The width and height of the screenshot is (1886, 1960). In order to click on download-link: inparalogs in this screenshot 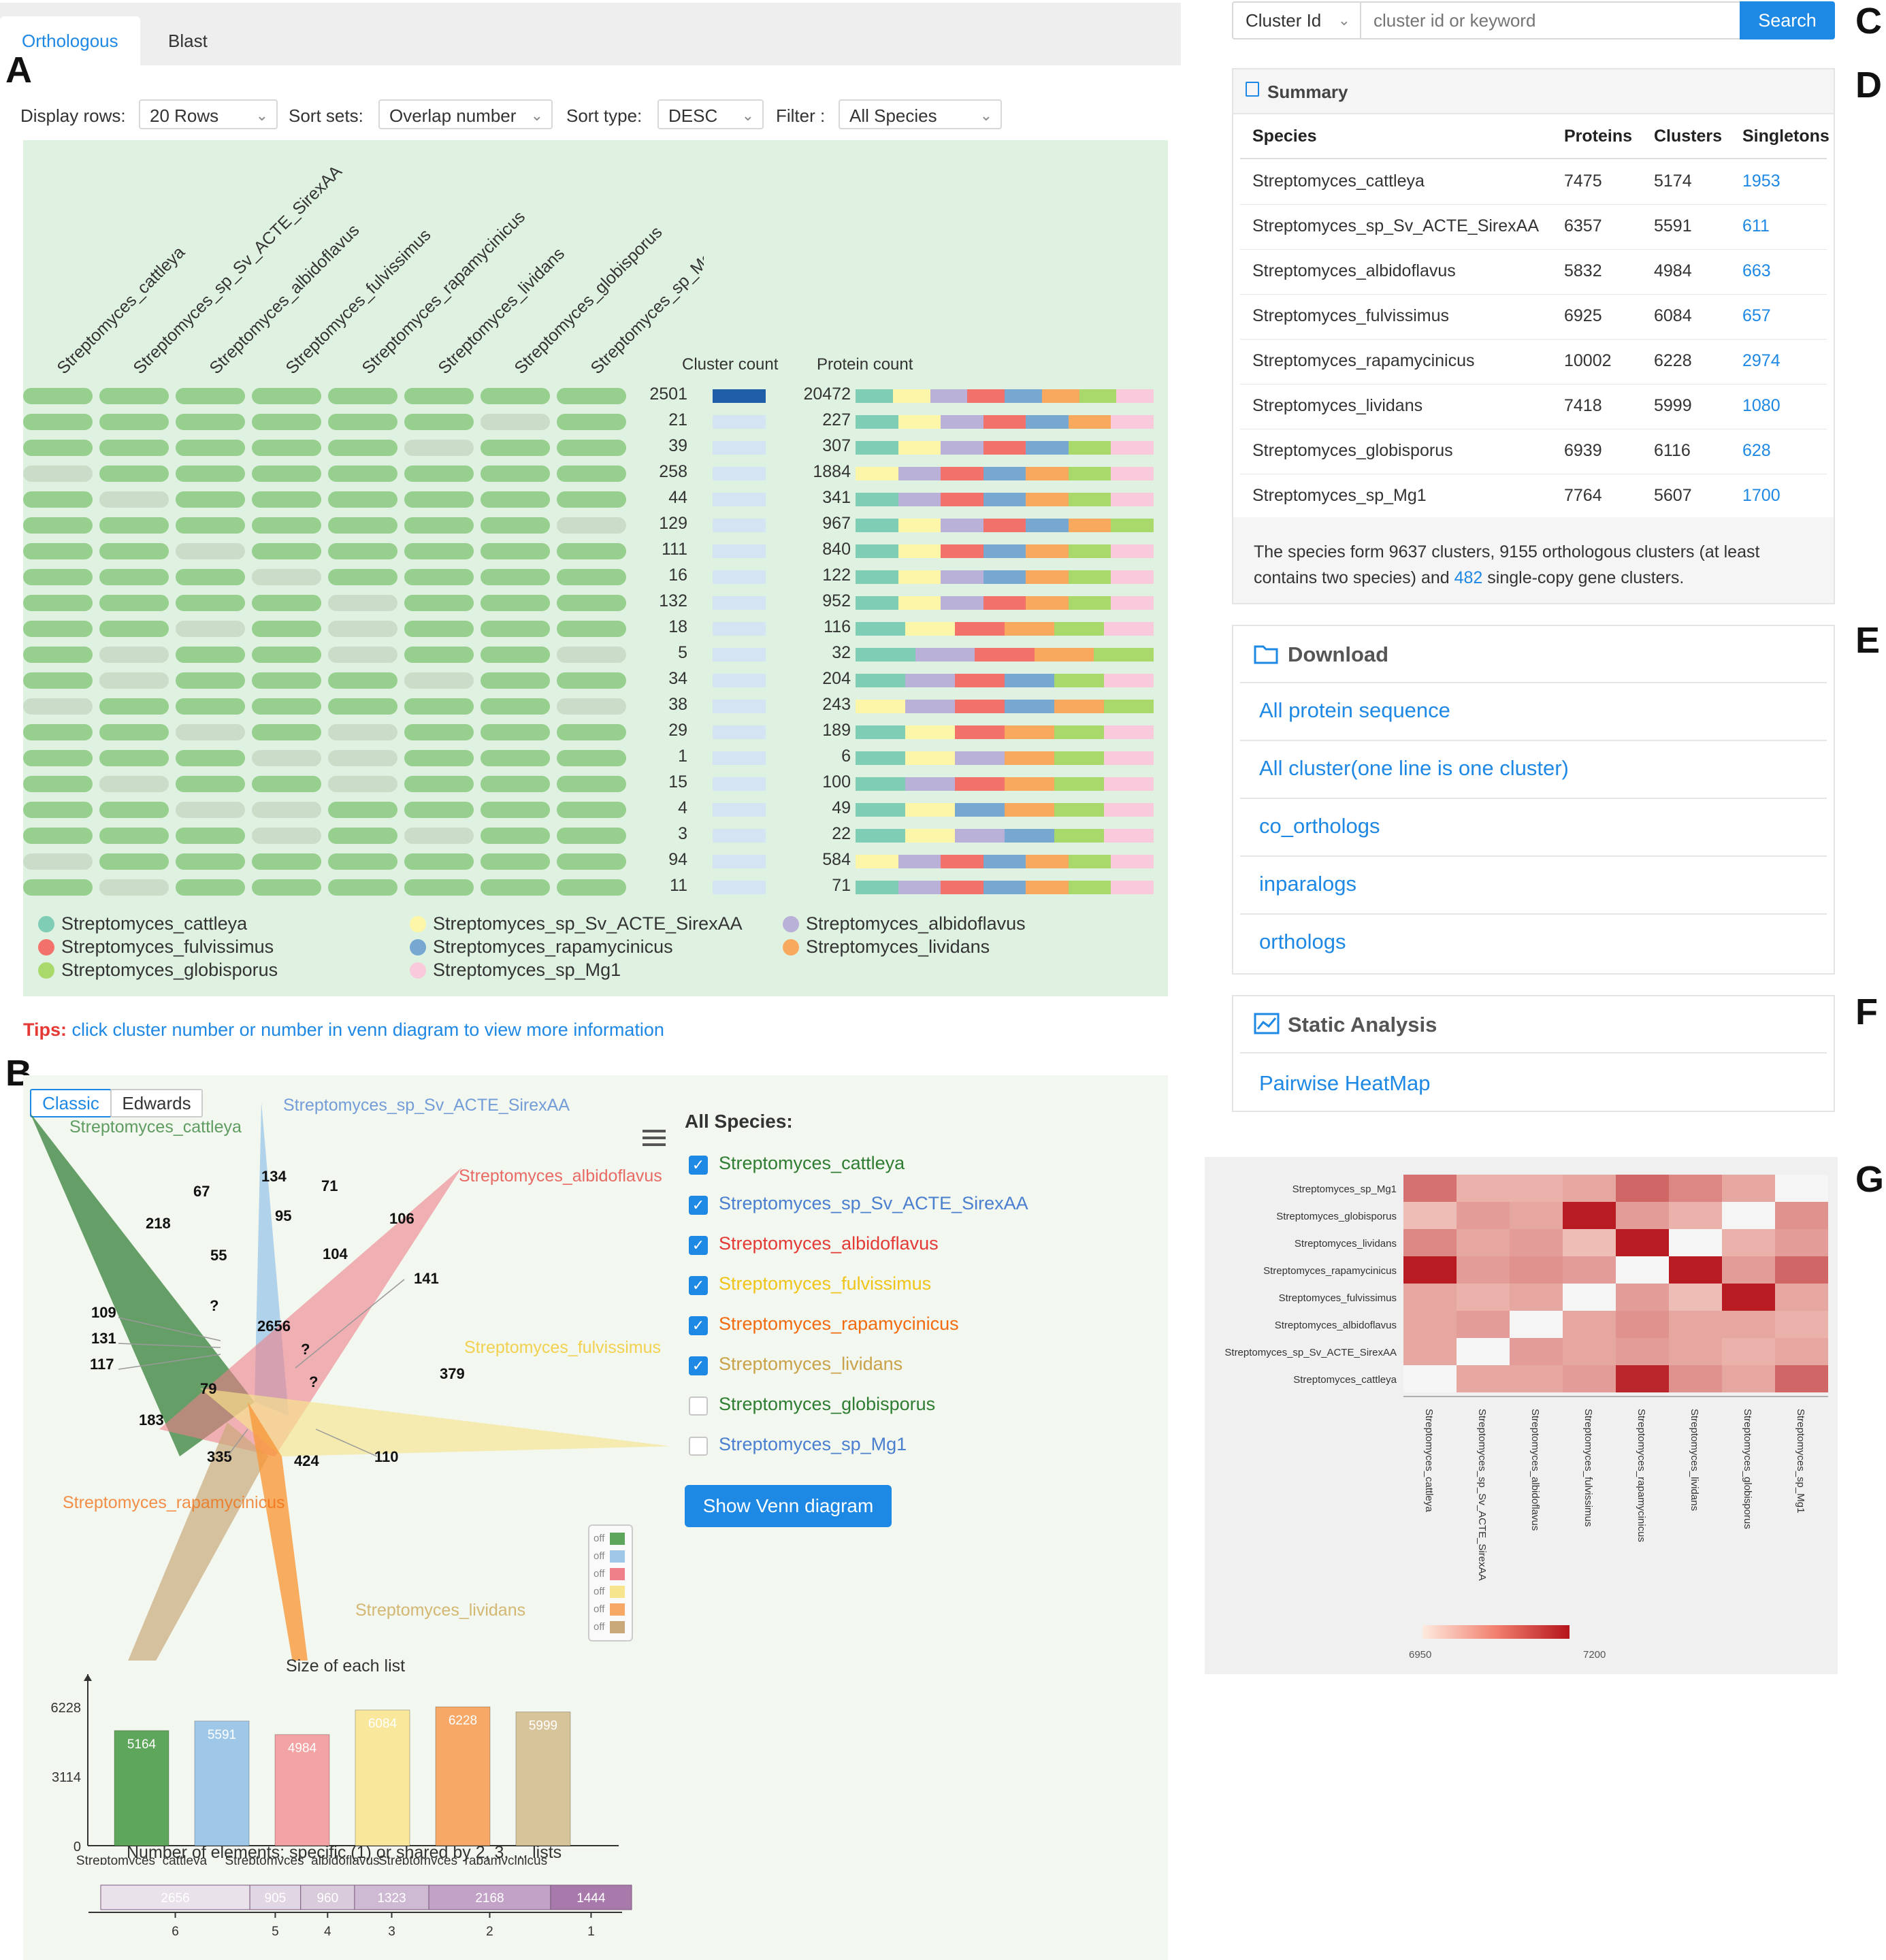, I will do `click(1308, 884)`.